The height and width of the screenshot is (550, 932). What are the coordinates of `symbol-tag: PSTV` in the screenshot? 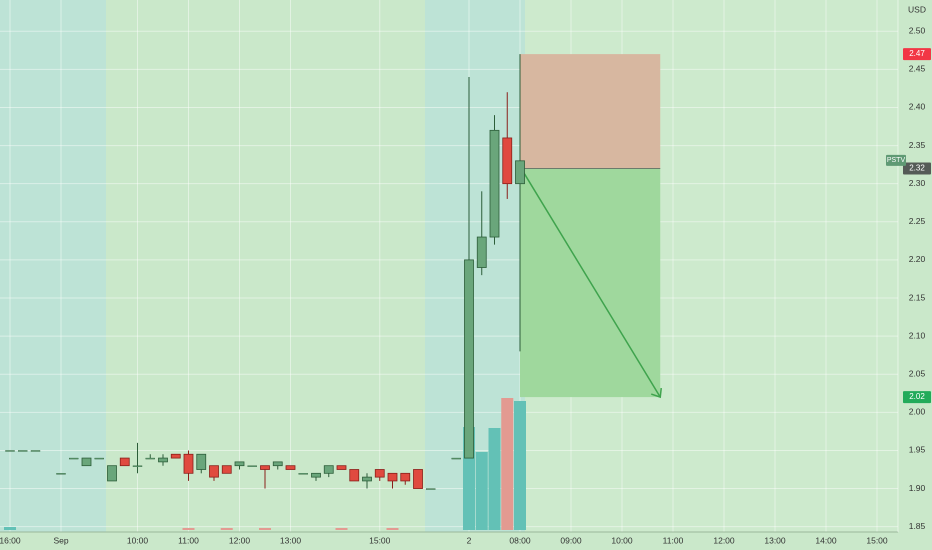 It's located at (896, 160).